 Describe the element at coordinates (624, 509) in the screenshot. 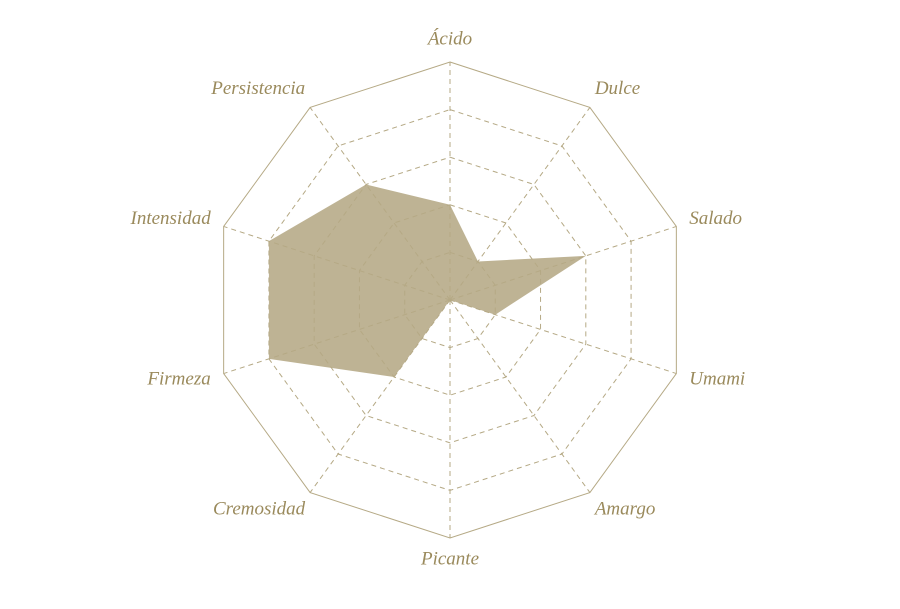

I see `axis-label: Amargo` at that location.